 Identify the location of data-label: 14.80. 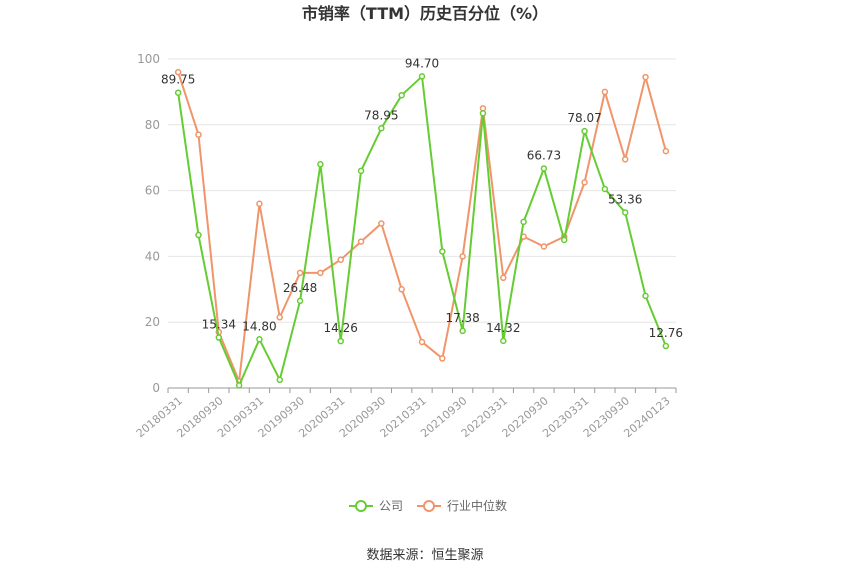
(259, 326).